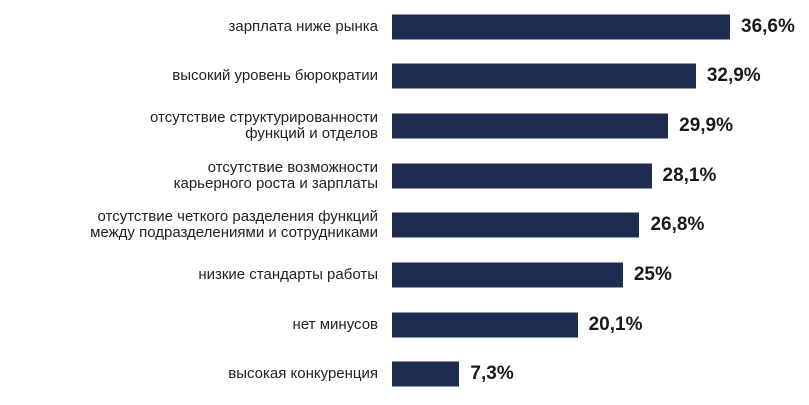  Describe the element at coordinates (768, 26) in the screenshot. I see `value-label: 36,6%` at that location.